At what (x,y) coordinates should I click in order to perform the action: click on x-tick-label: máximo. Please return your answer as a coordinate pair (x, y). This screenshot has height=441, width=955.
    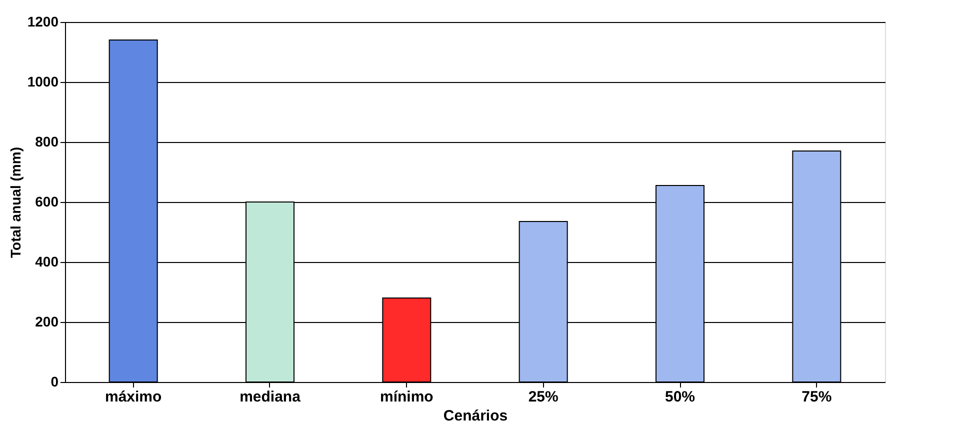
    Looking at the image, I should click on (133, 397).